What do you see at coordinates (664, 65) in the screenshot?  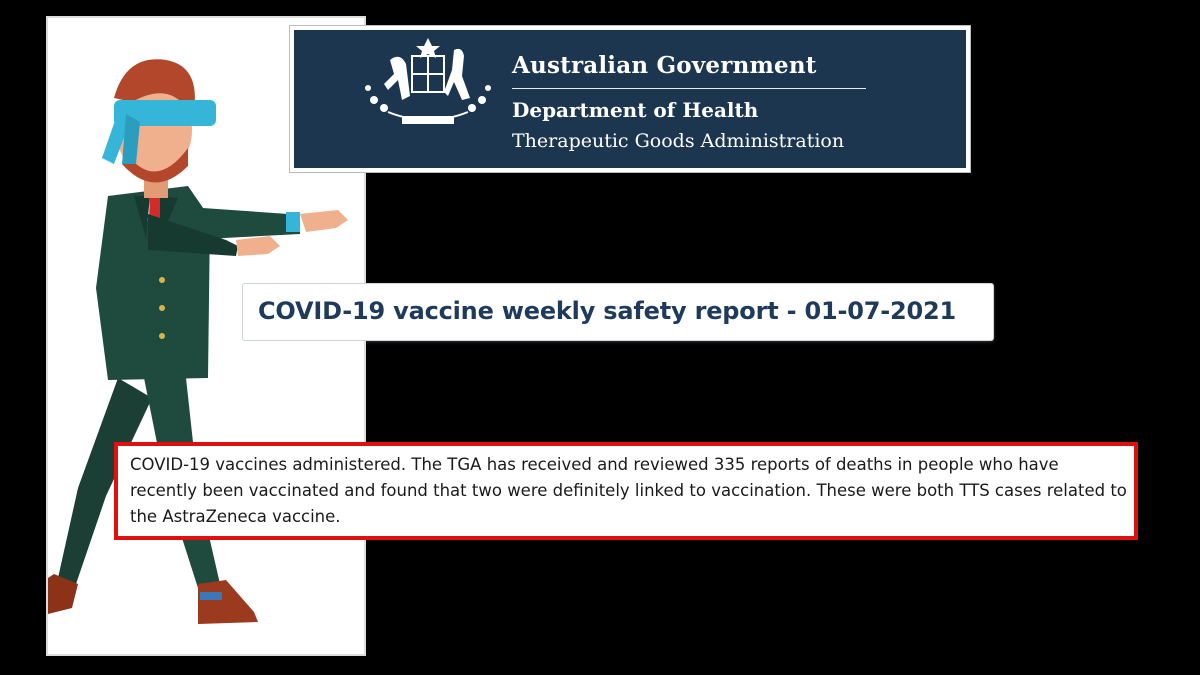 I see `australian-government-title: Australian Government` at bounding box center [664, 65].